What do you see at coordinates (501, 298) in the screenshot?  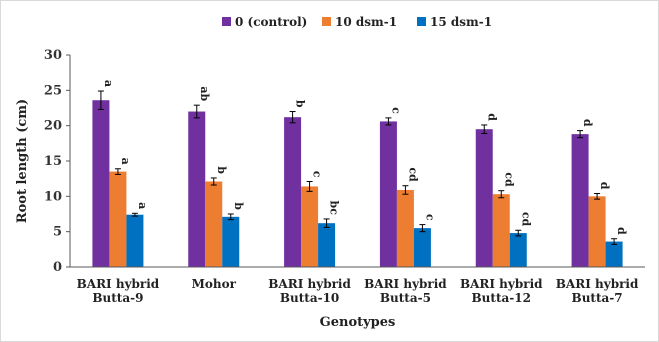 I see `category-label: Butta-12` at bounding box center [501, 298].